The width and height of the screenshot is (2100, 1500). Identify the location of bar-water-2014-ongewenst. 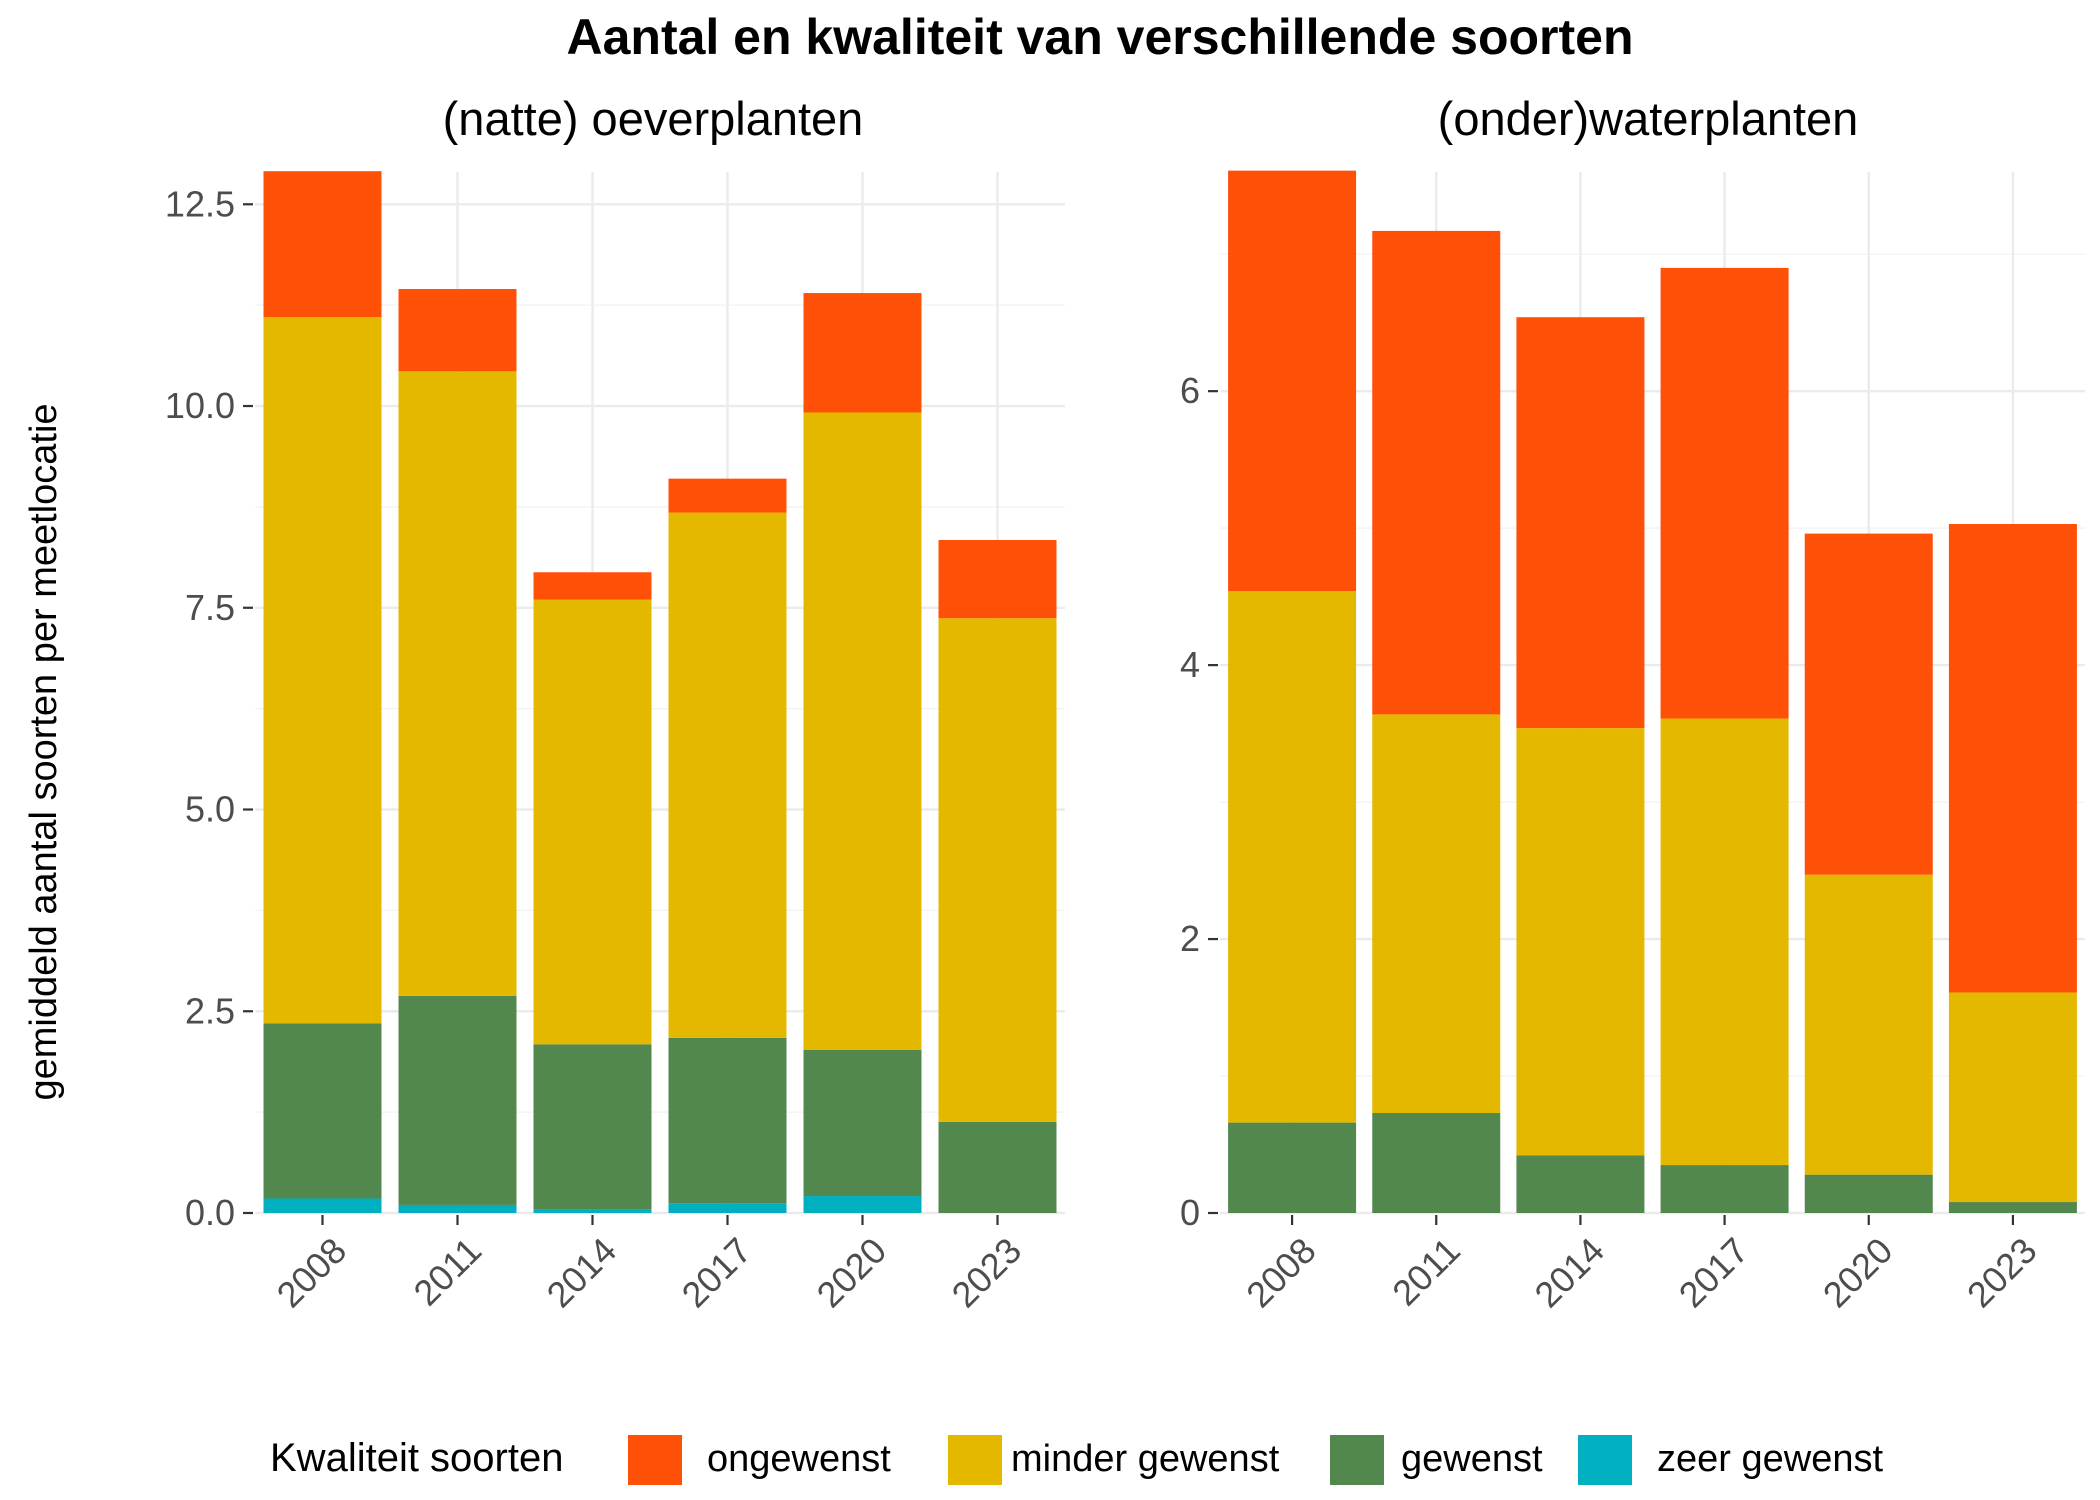
(1580, 523).